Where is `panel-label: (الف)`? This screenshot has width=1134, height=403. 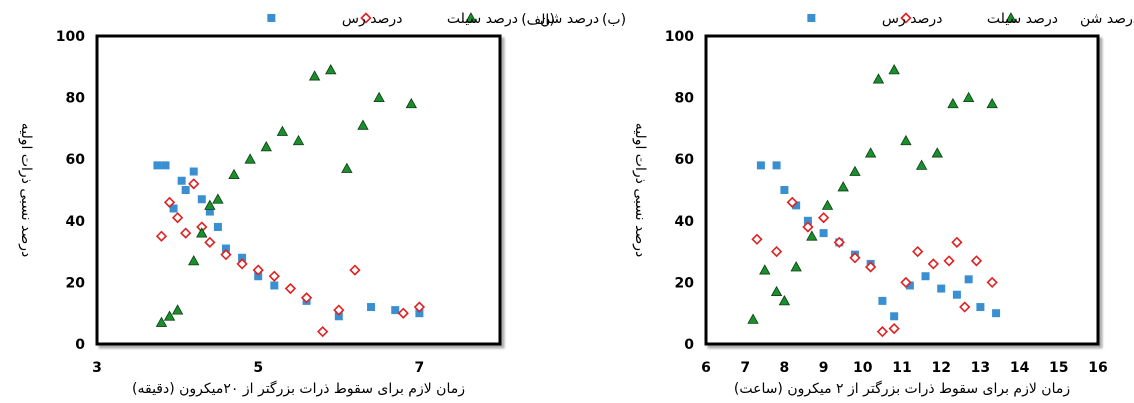
panel-label: (الف) is located at coordinates (538, 20).